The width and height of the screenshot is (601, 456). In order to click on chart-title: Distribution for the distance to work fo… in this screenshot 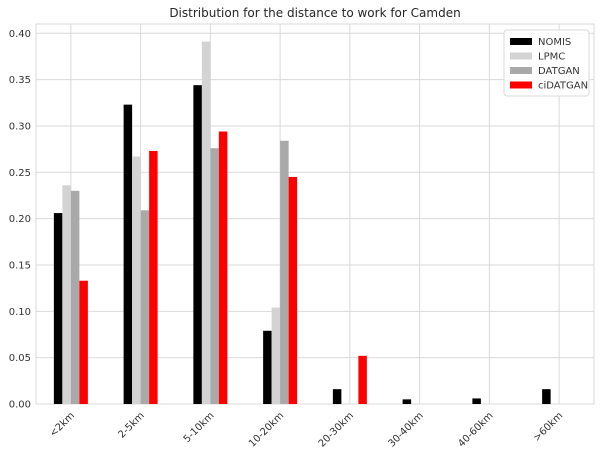, I will do `click(314, 13)`.